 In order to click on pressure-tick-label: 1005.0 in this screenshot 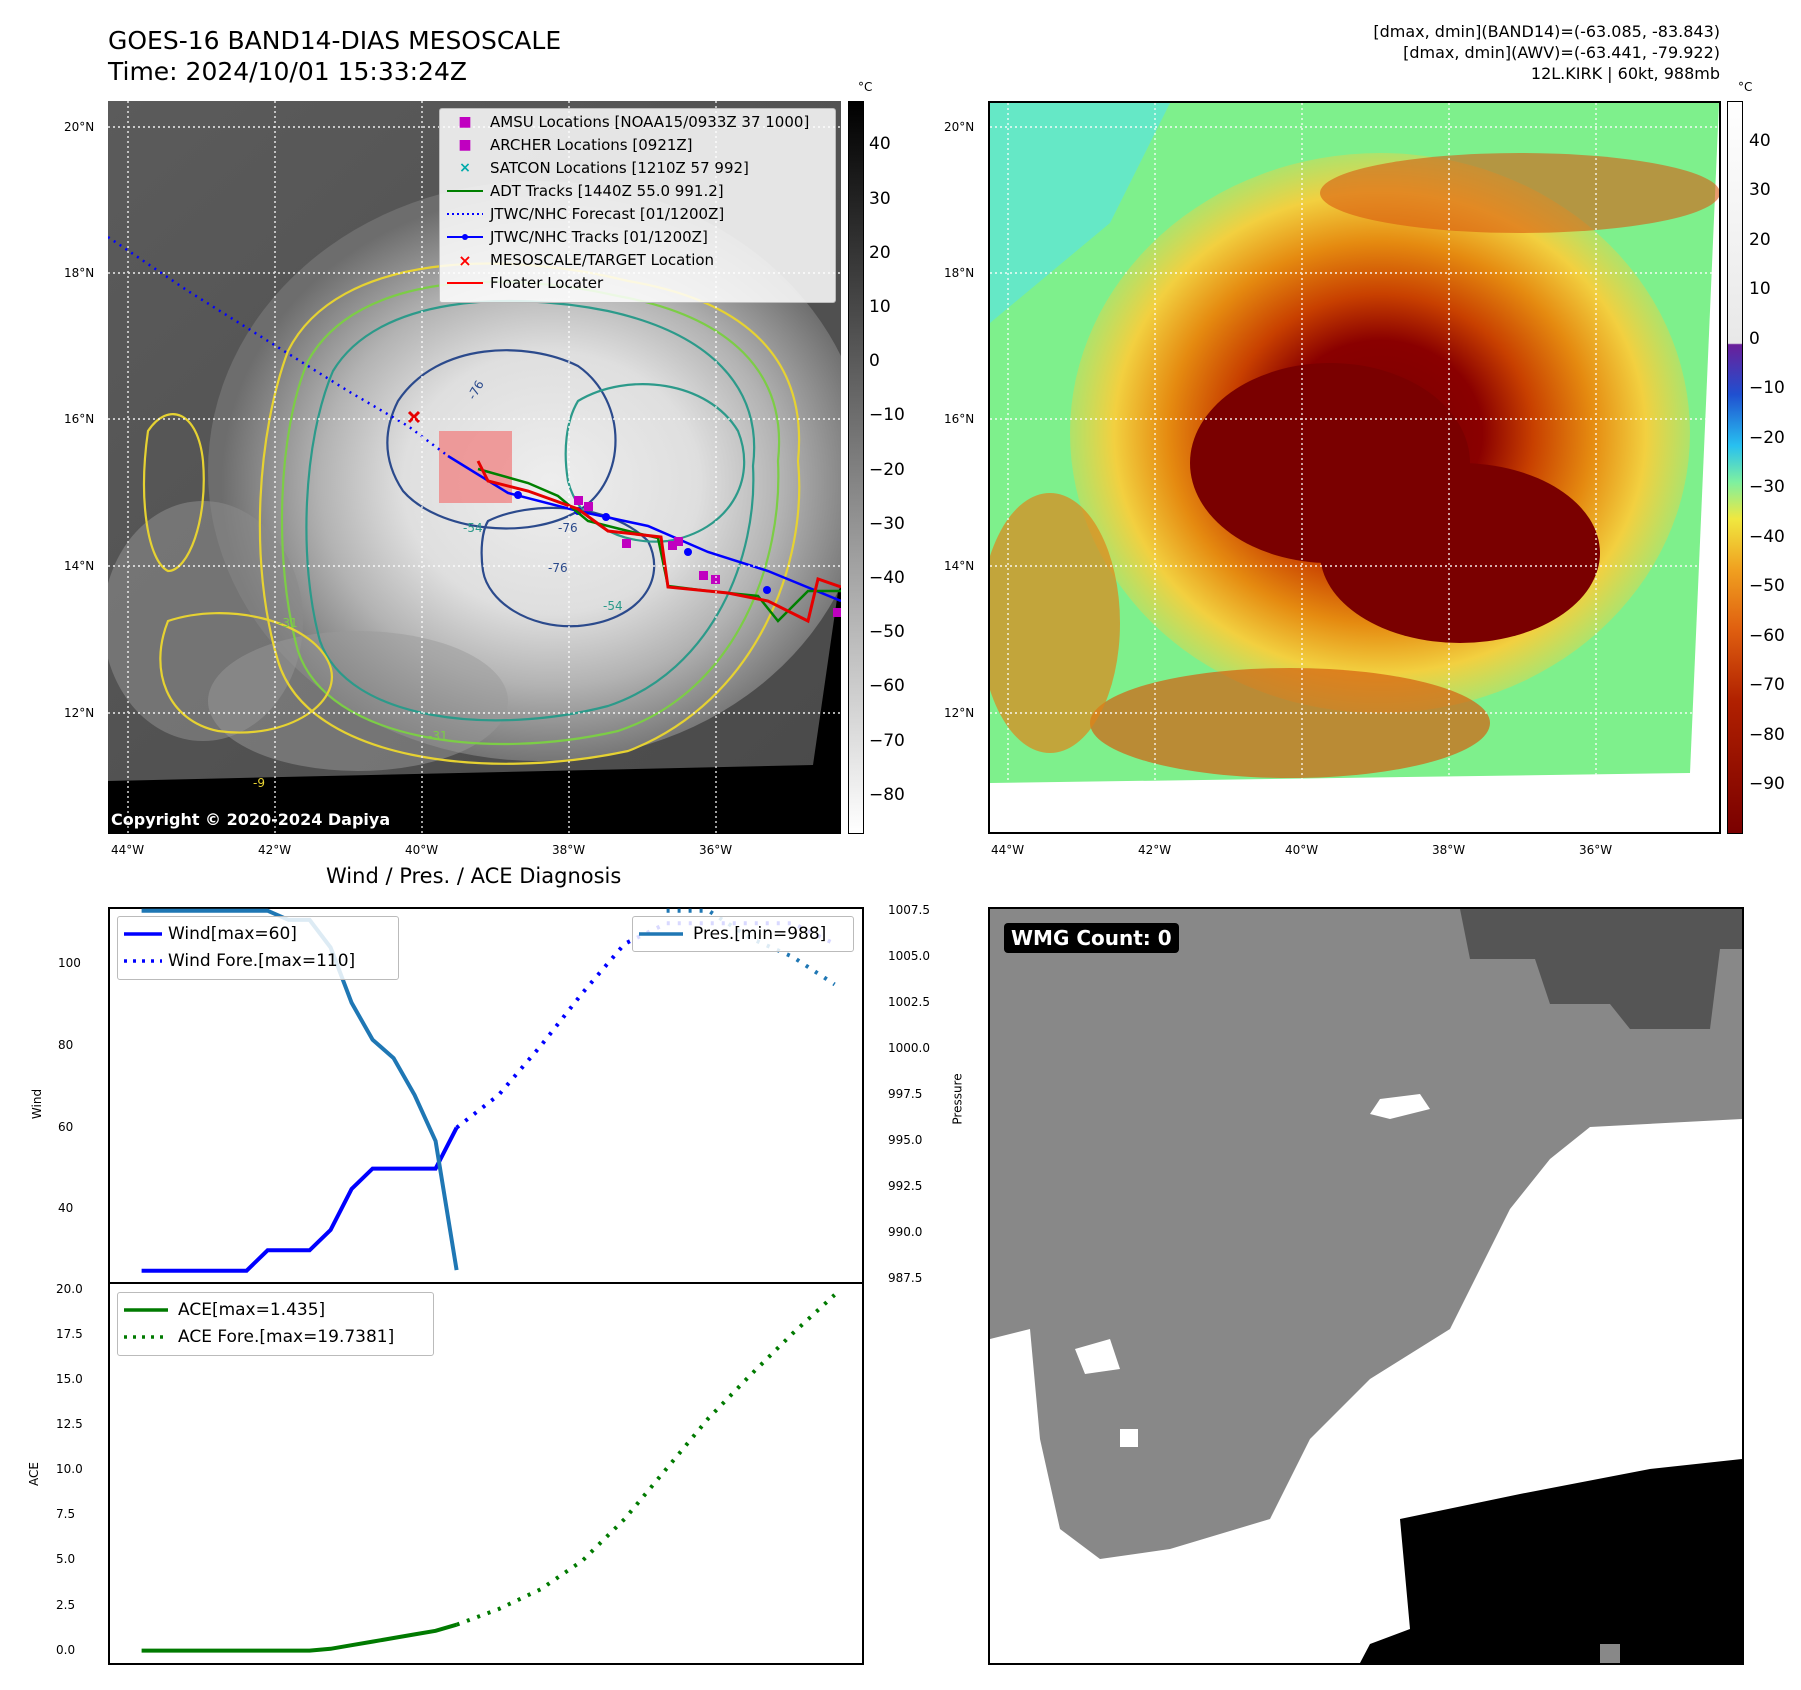, I will do `click(909, 955)`.